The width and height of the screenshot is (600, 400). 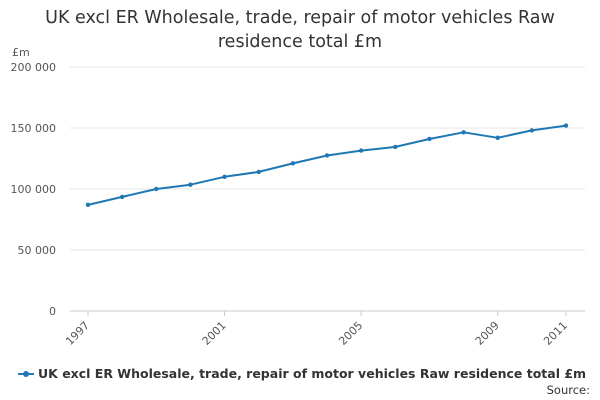 What do you see at coordinates (300, 42) in the screenshot?
I see `chart-title-line-2: residence total £m` at bounding box center [300, 42].